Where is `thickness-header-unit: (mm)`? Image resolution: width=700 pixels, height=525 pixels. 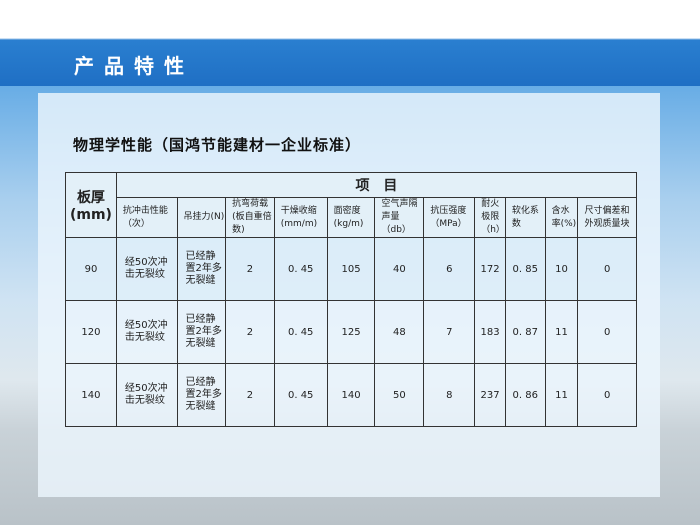
thickness-header-unit: (mm) is located at coordinates (90, 215).